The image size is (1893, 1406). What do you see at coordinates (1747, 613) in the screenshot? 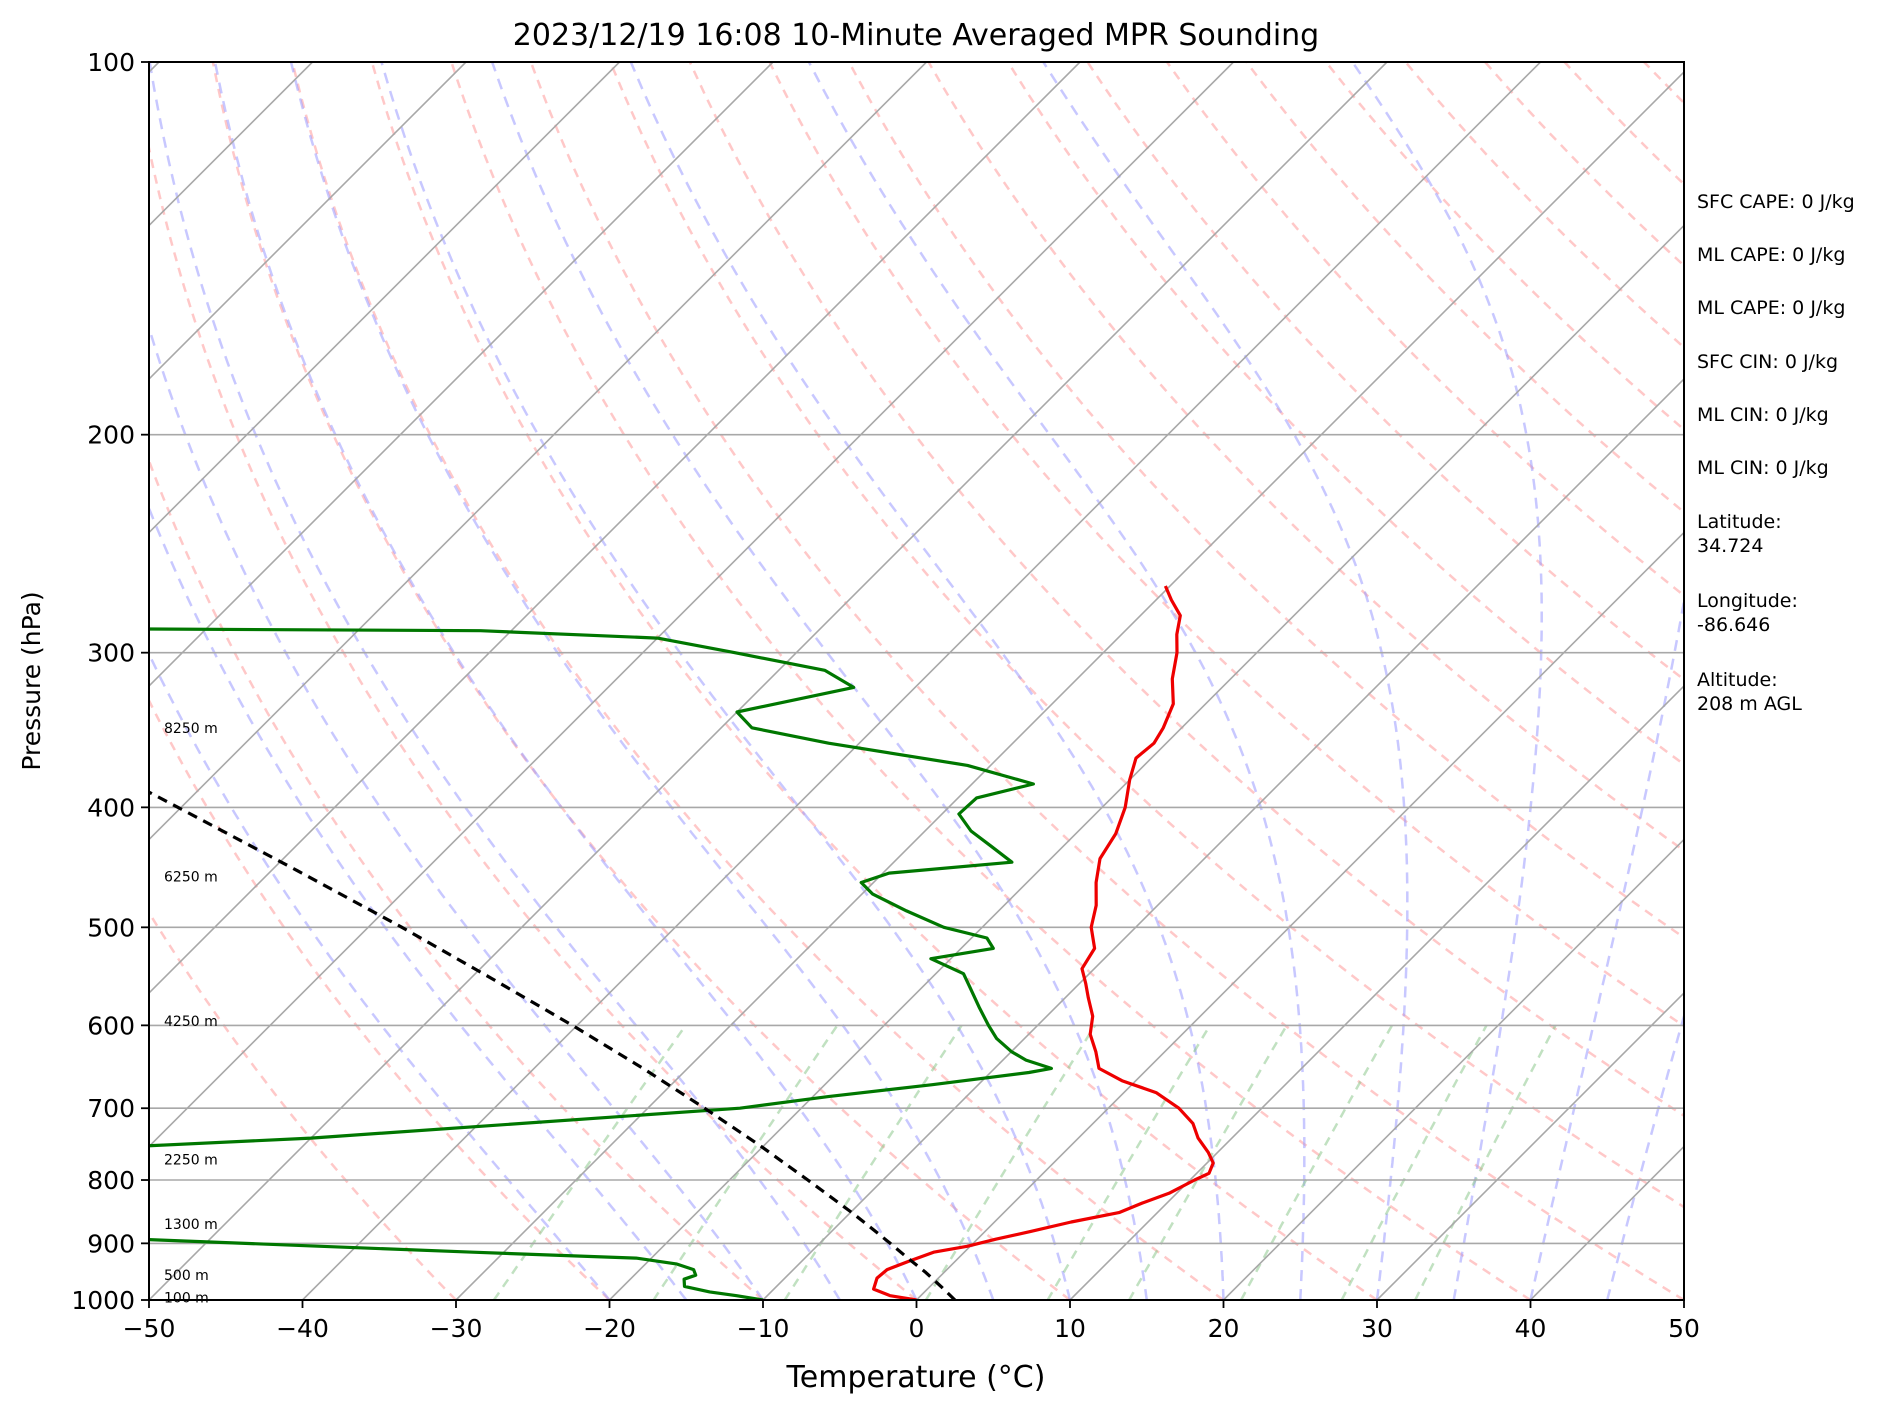
I see `longitude-text: Longitude: -86.646` at bounding box center [1747, 613].